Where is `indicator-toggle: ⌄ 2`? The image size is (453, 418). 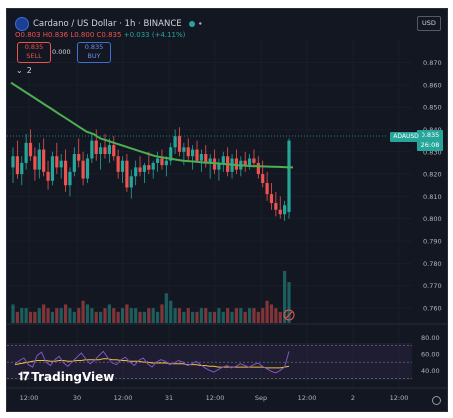
indicator-toggle: ⌄ 2 is located at coordinates (24, 70).